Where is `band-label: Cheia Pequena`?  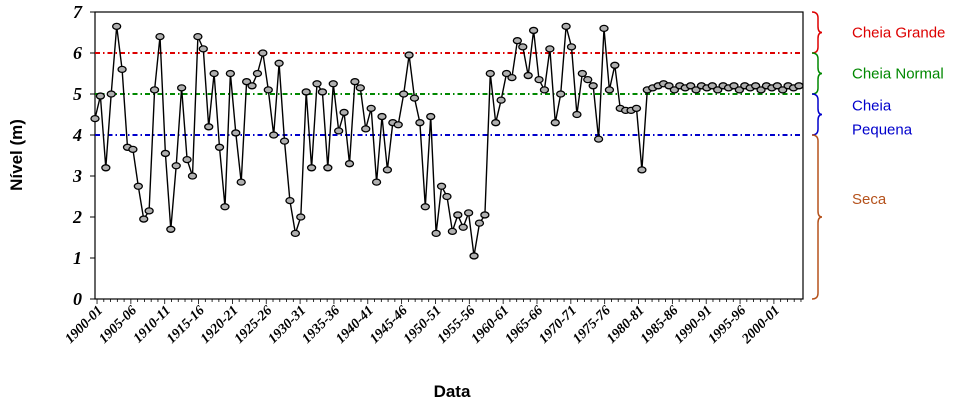 band-label: Cheia Pequena is located at coordinates (882, 118).